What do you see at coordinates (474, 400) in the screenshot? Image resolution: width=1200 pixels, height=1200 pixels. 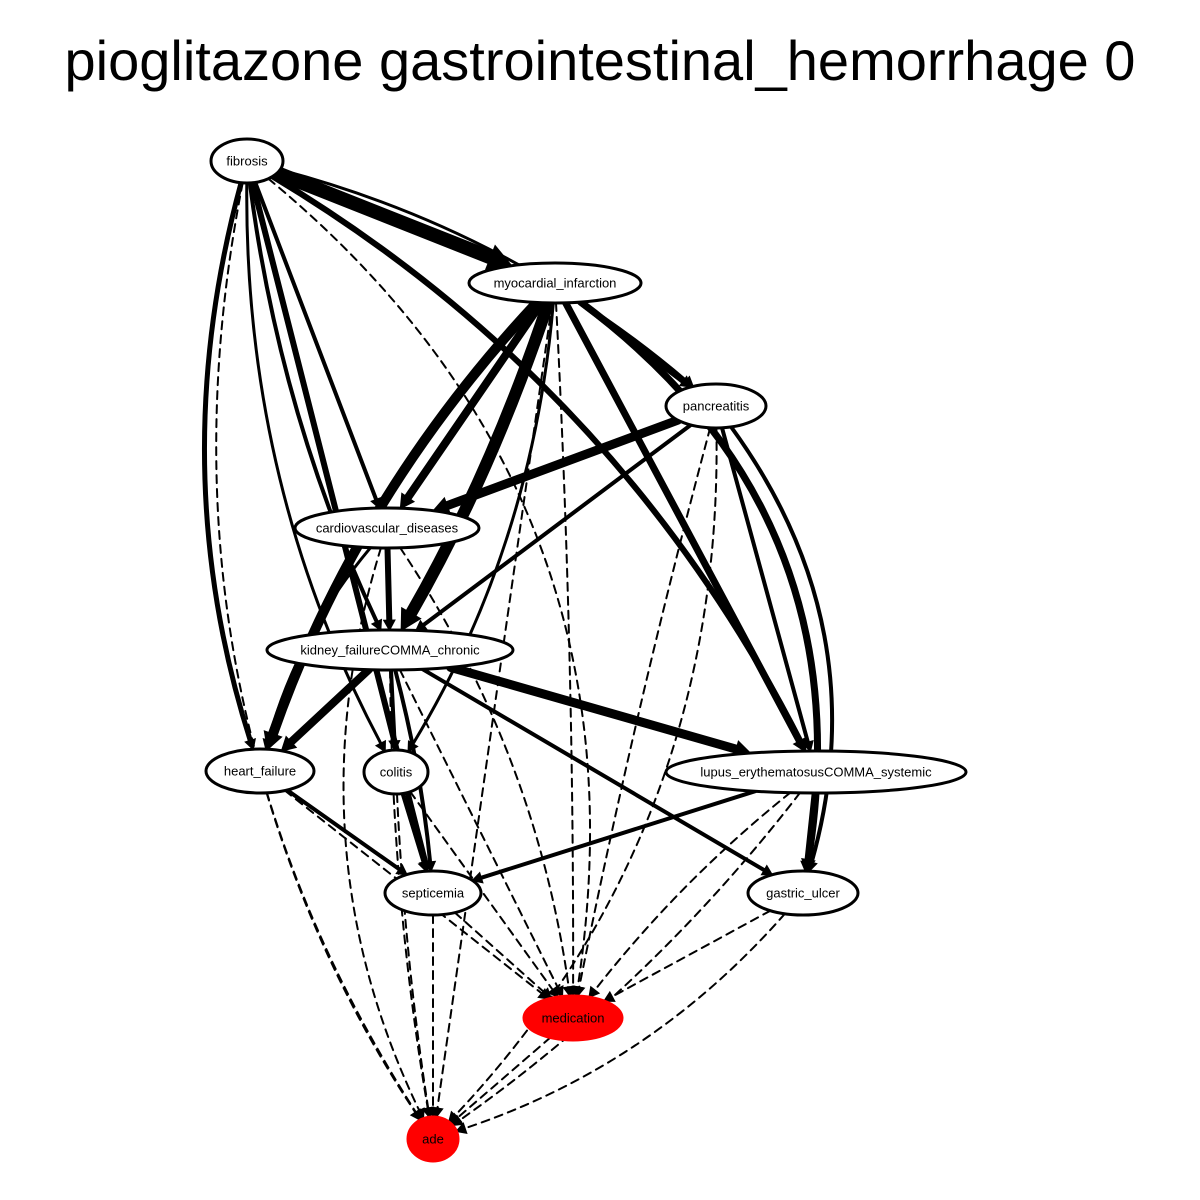 I see `edge-myocardial_infarction-to-cardiovascular_diseases` at bounding box center [474, 400].